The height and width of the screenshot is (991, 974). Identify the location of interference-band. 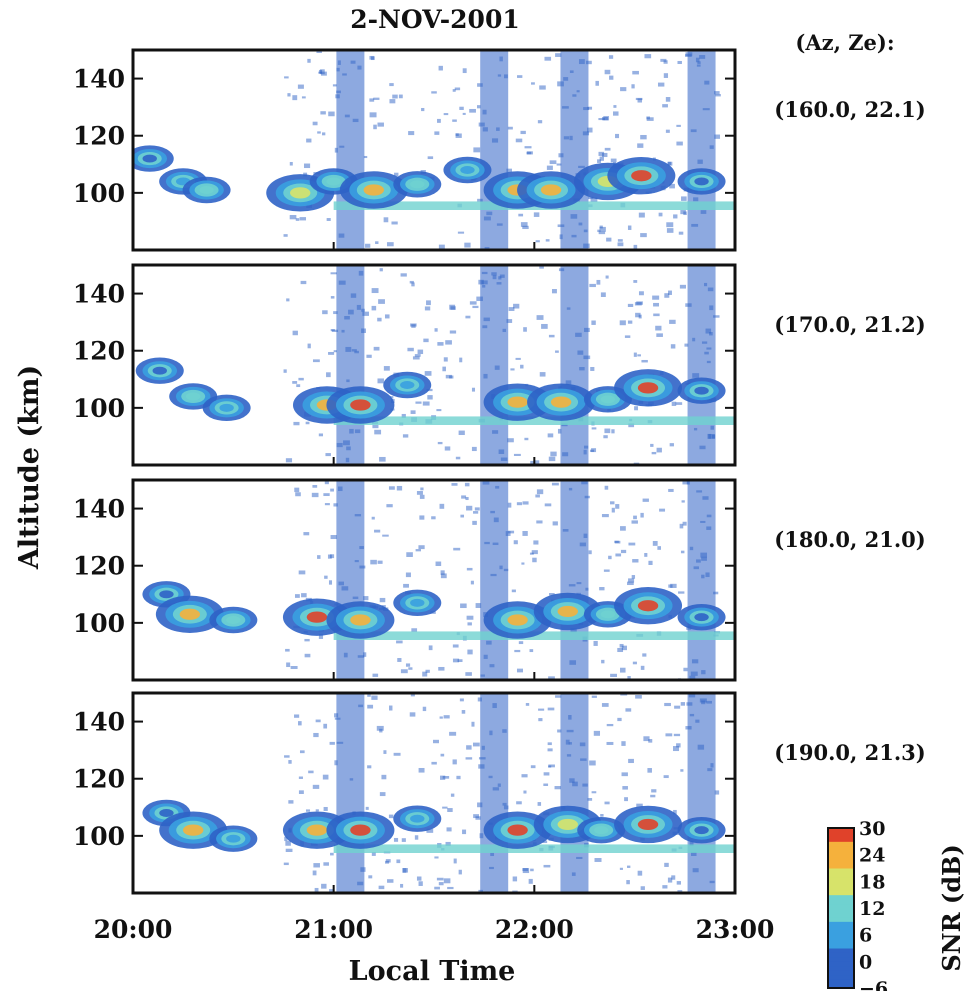
(350, 580).